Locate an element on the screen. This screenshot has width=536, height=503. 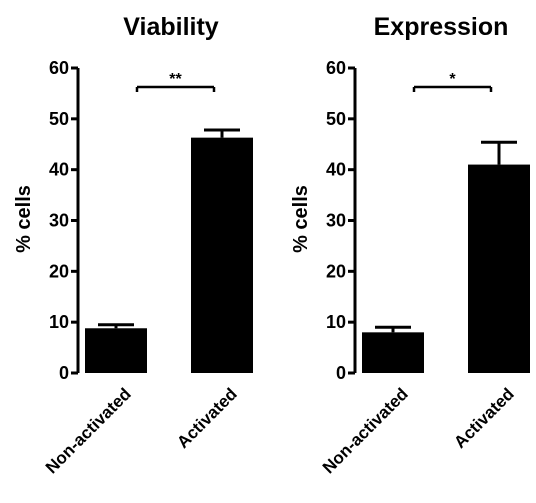
significance-label: * is located at coordinates (452, 79).